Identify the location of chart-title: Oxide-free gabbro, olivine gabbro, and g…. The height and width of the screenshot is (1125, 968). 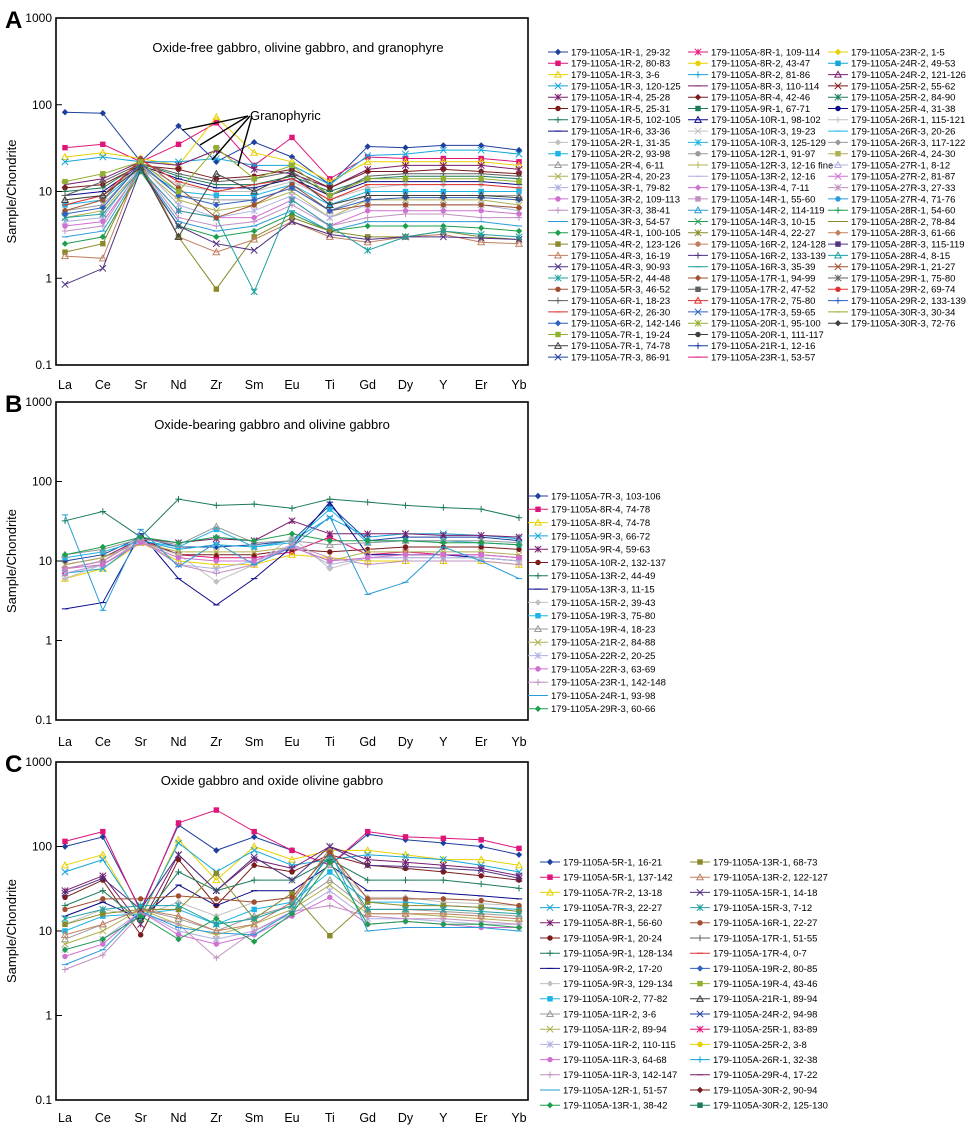
(297, 47).